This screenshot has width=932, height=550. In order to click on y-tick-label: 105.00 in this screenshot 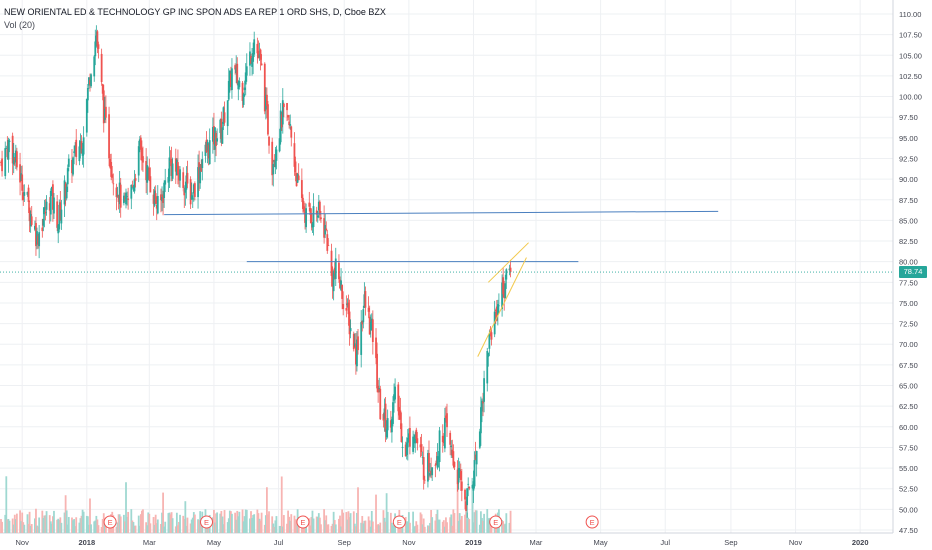, I will do `click(910, 55)`.